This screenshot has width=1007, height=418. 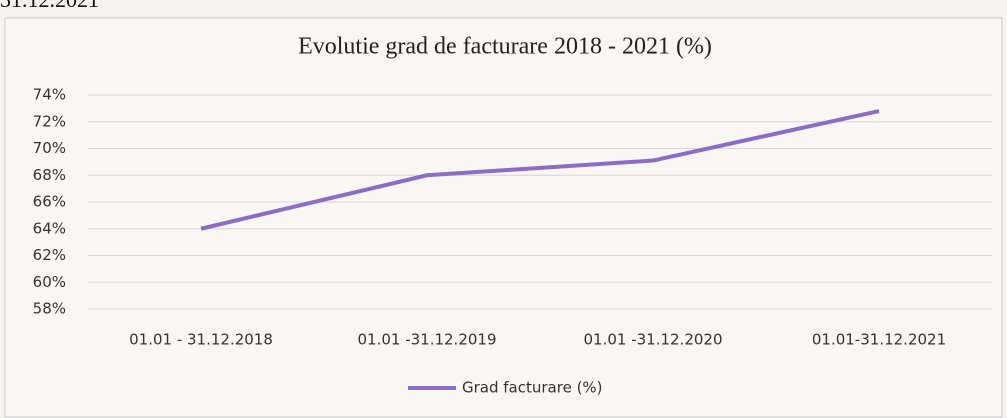 What do you see at coordinates (426, 340) in the screenshot?
I see `x-tick-label: 01.01 -31.12.2019` at bounding box center [426, 340].